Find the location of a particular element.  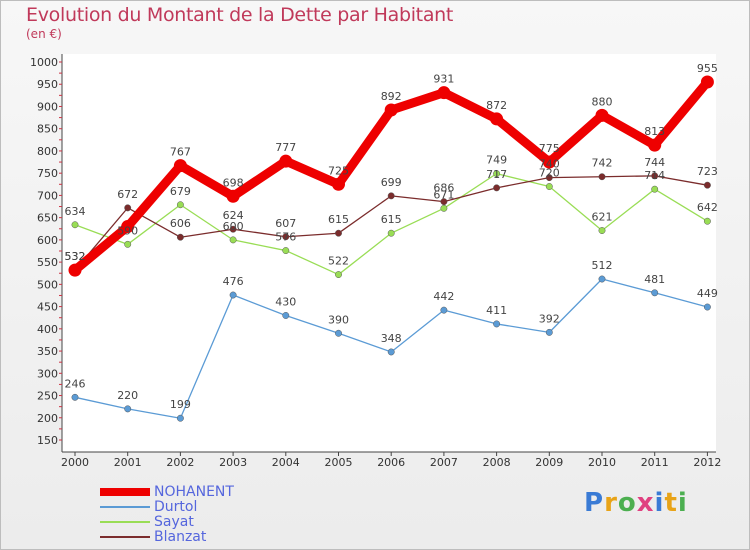

data-label-durtol: 476 is located at coordinates (233, 281).